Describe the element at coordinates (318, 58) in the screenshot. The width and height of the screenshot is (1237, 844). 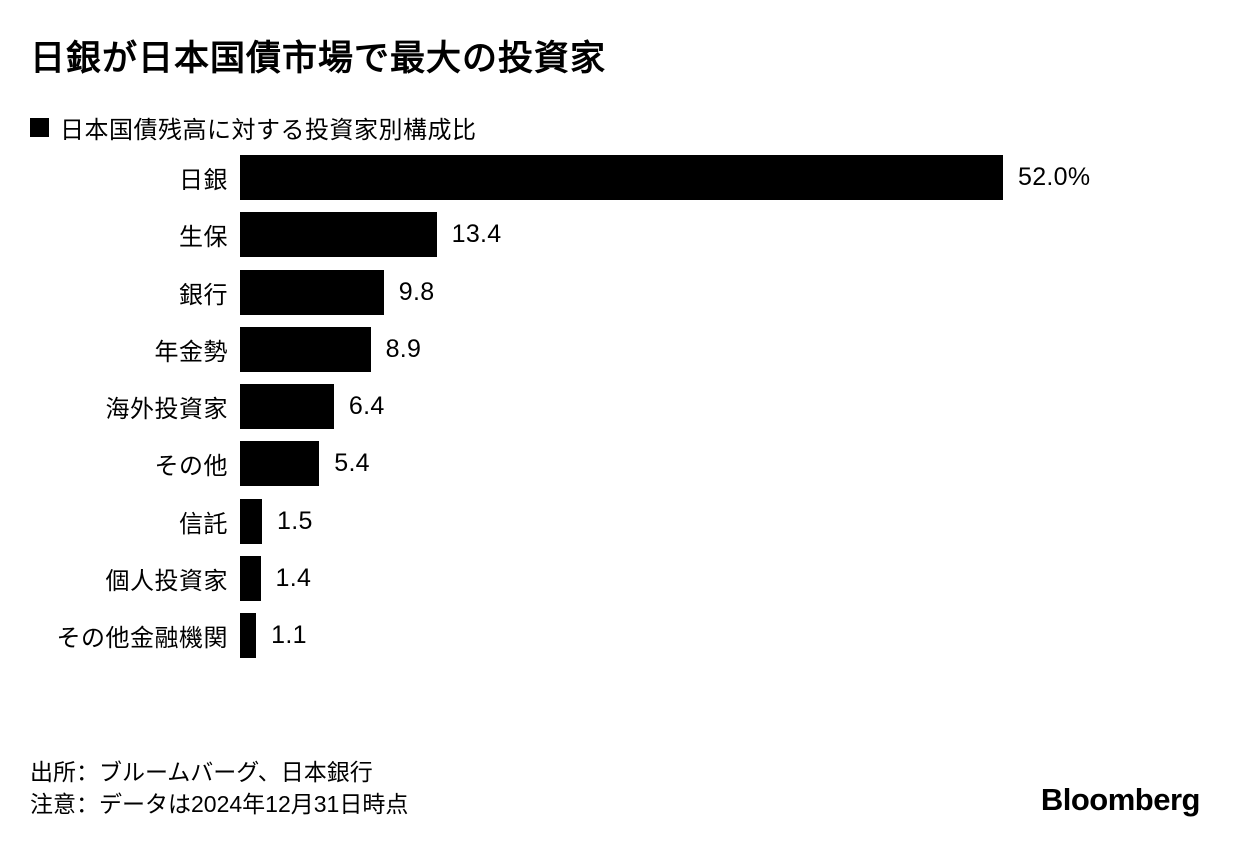
I see `chart-title: 日銀が日本国債市場で最大の投資家` at that location.